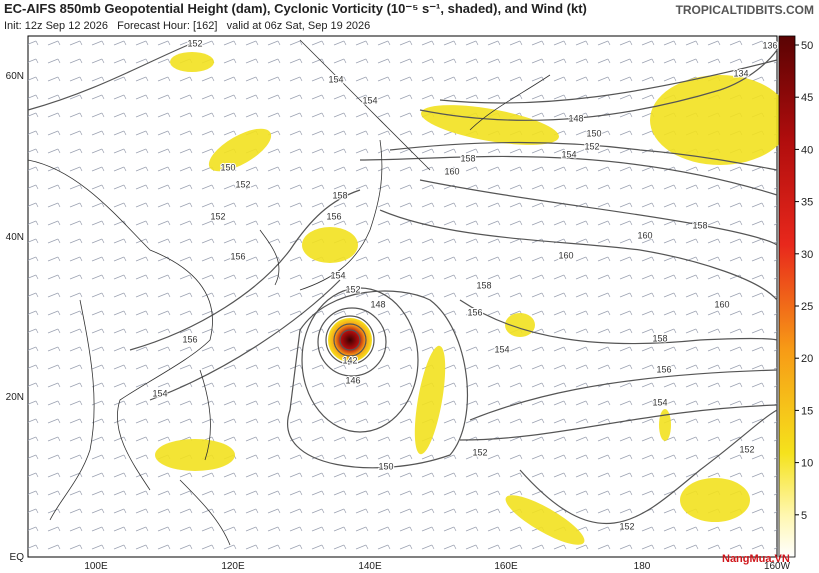 Image resolution: width=819 pixels, height=573 pixels. I want to click on lat-label: 40N, so click(15, 237).